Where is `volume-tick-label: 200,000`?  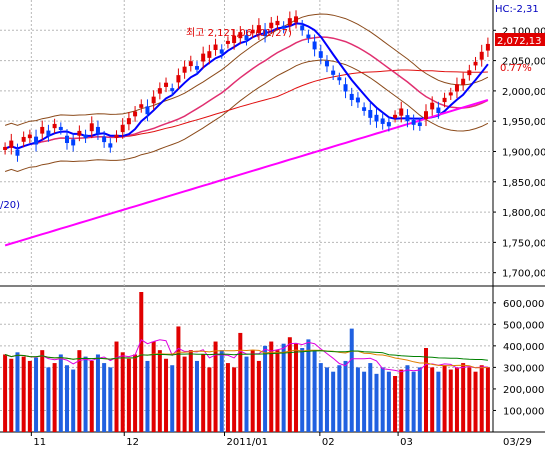
volume-tick-label: 200,000 is located at coordinates (523, 390).